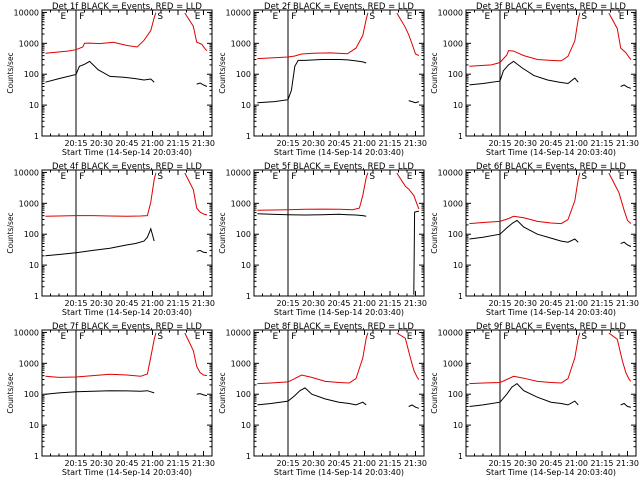 The width and height of the screenshot is (640, 480). What do you see at coordinates (127, 7) in the screenshot?
I see `panel-title: Det 1f BLACK = Events, RED = LLD` at bounding box center [127, 7].